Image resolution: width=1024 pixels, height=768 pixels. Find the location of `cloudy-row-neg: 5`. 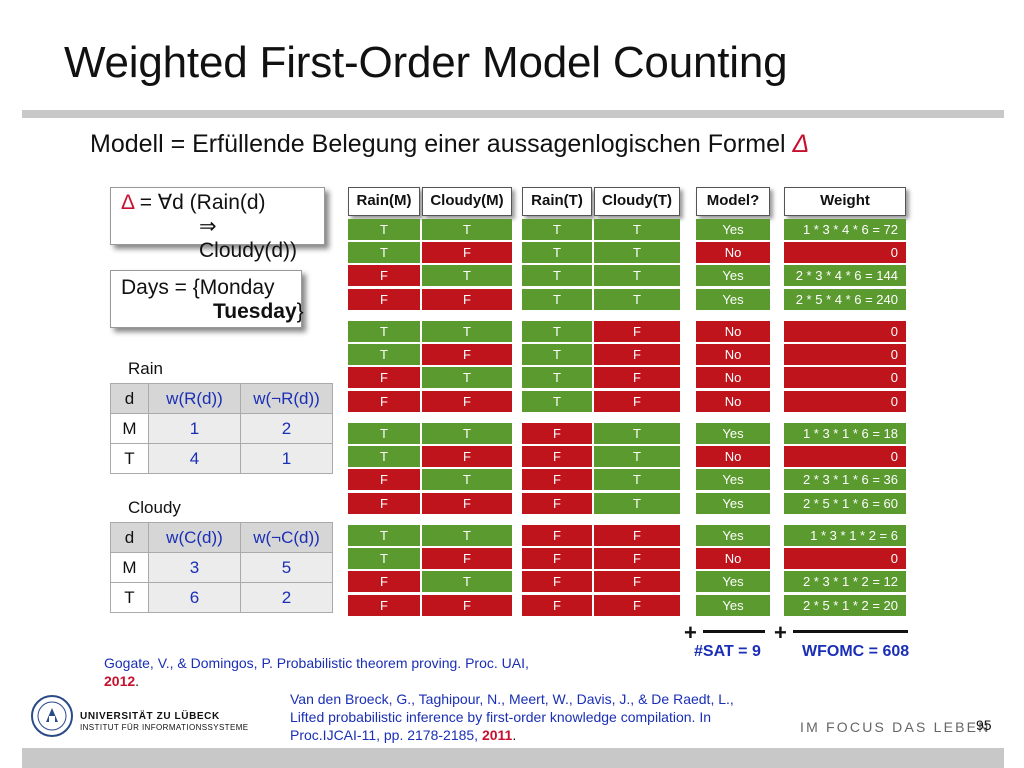

cloudy-row-neg: 5 is located at coordinates (286, 567).